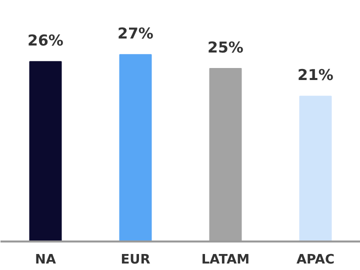 This screenshot has height=270, width=360. I want to click on x-tick-label: NA, so click(45, 260).